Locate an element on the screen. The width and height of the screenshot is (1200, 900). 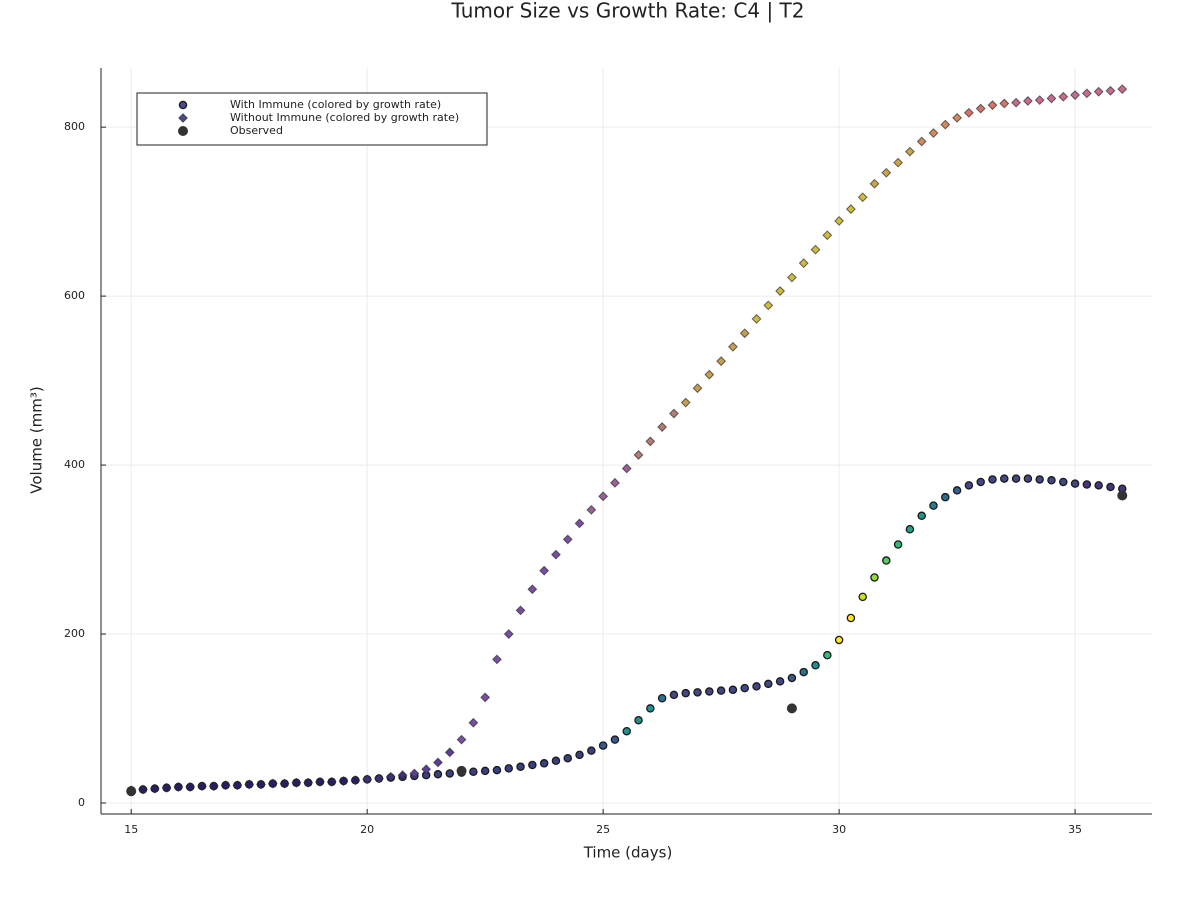
y-tick-label: 400 is located at coordinates (74, 464).